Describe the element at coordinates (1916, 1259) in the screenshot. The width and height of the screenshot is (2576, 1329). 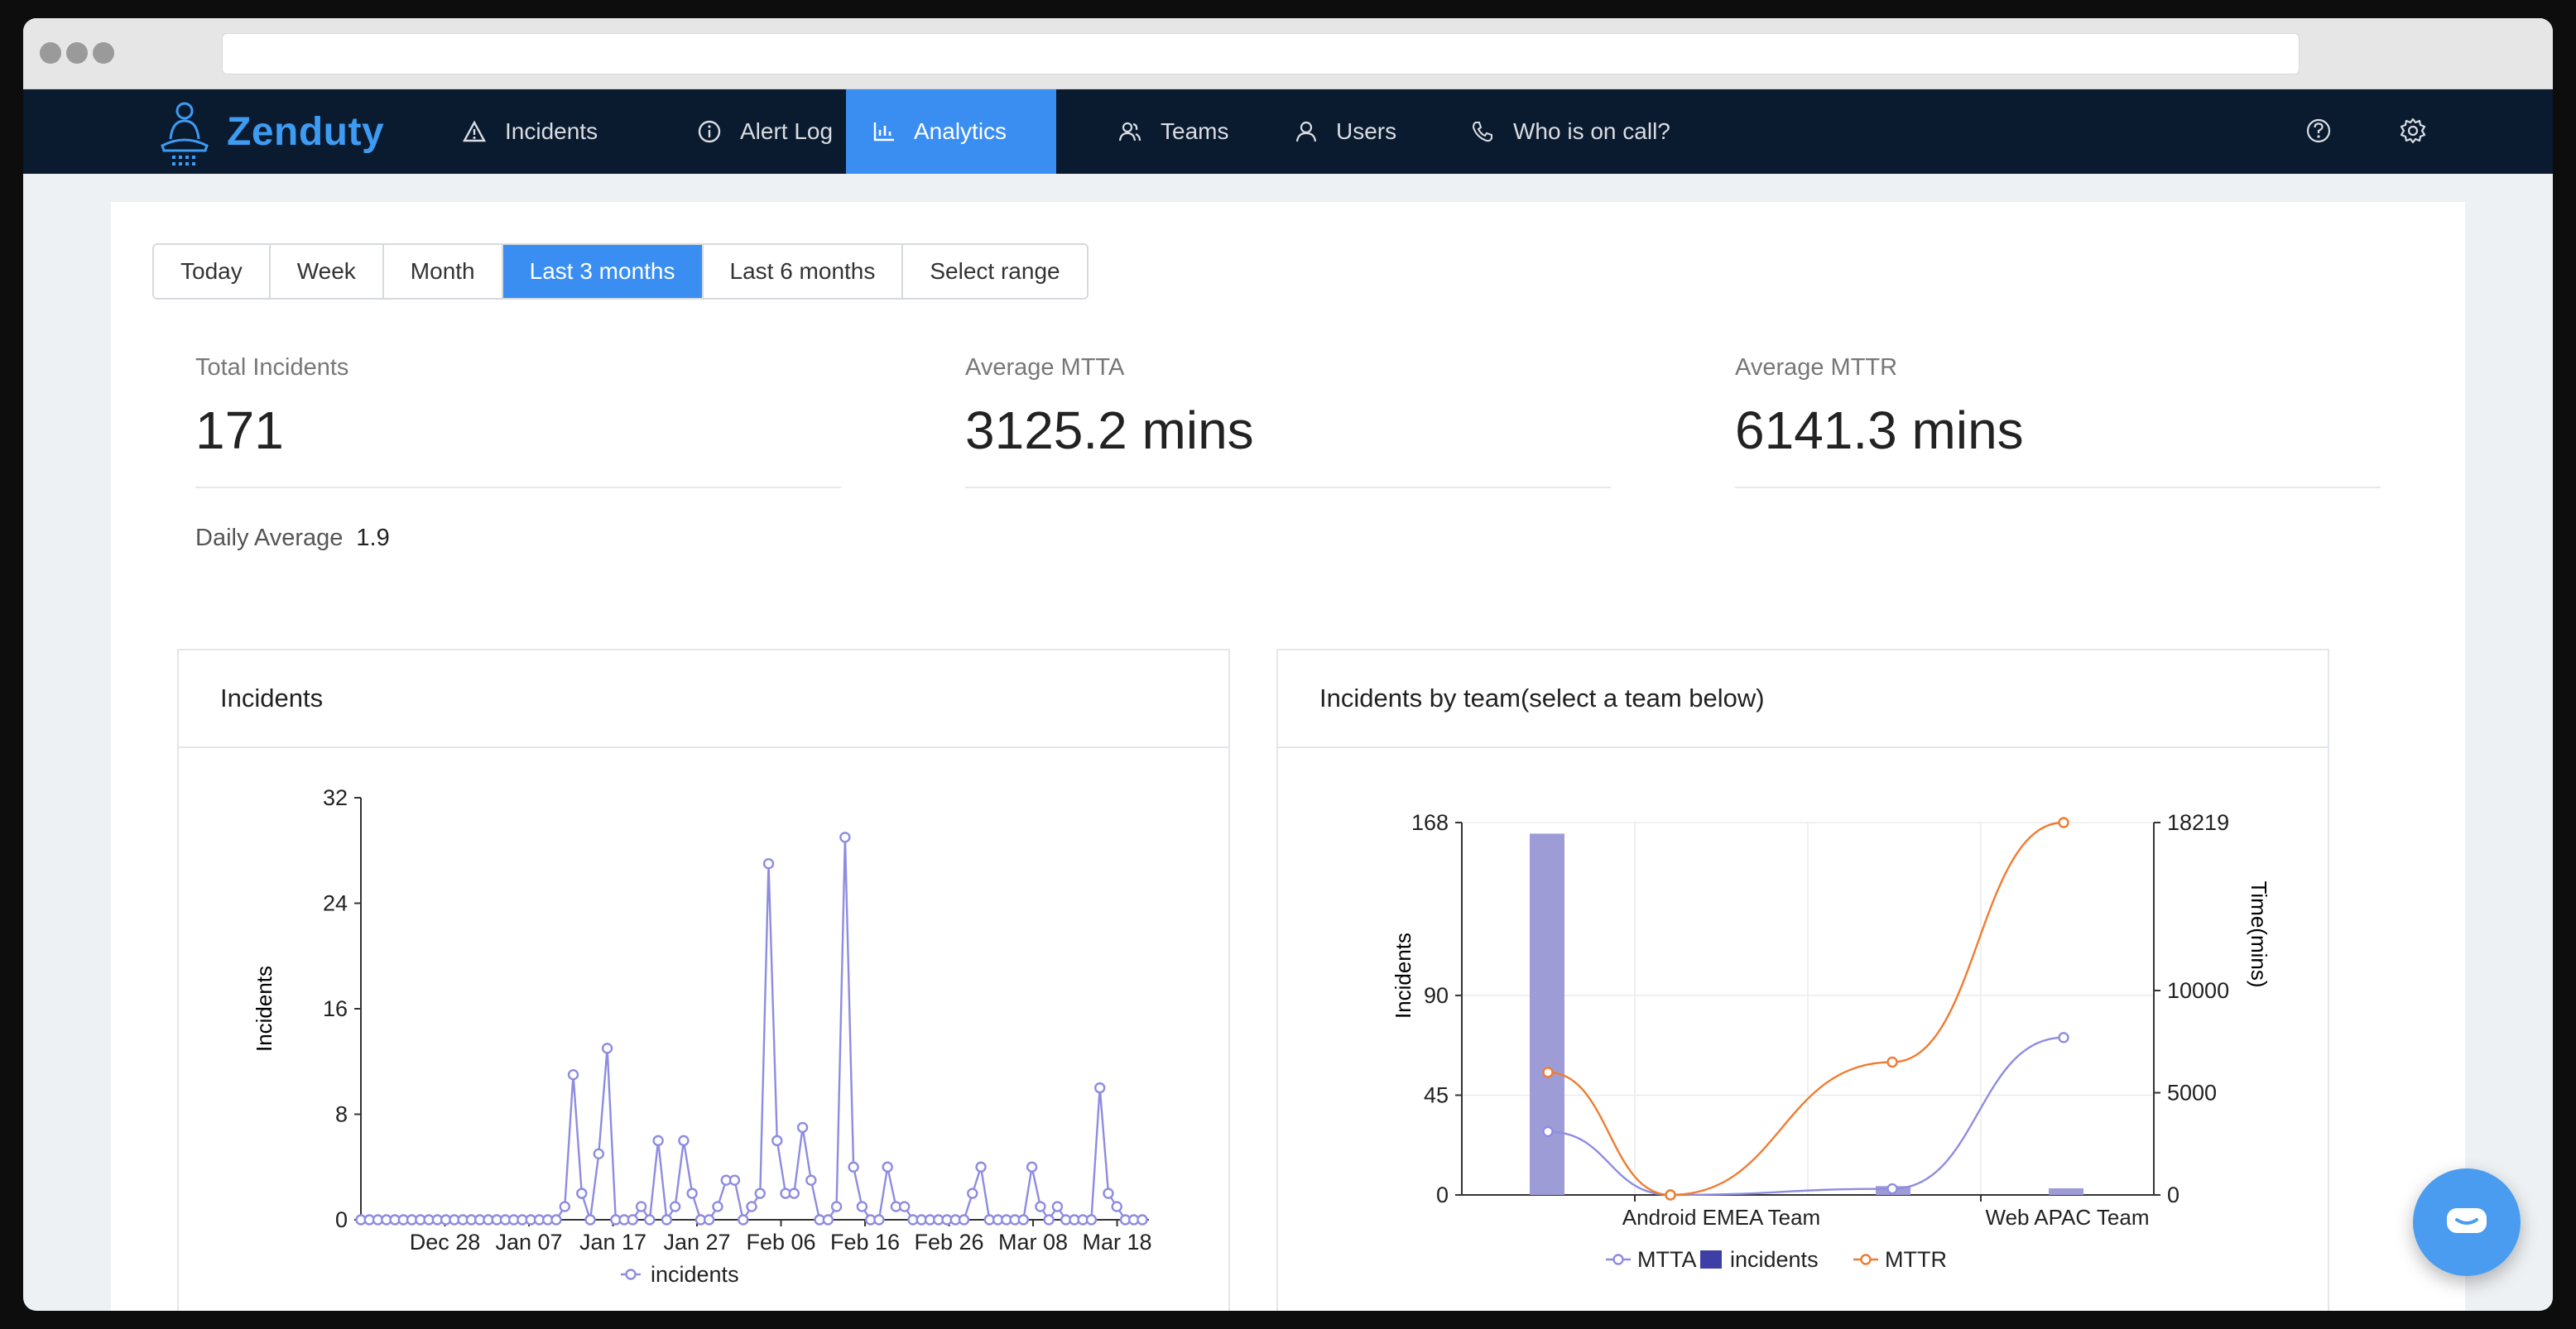
I see `legend-label: MTTR` at that location.